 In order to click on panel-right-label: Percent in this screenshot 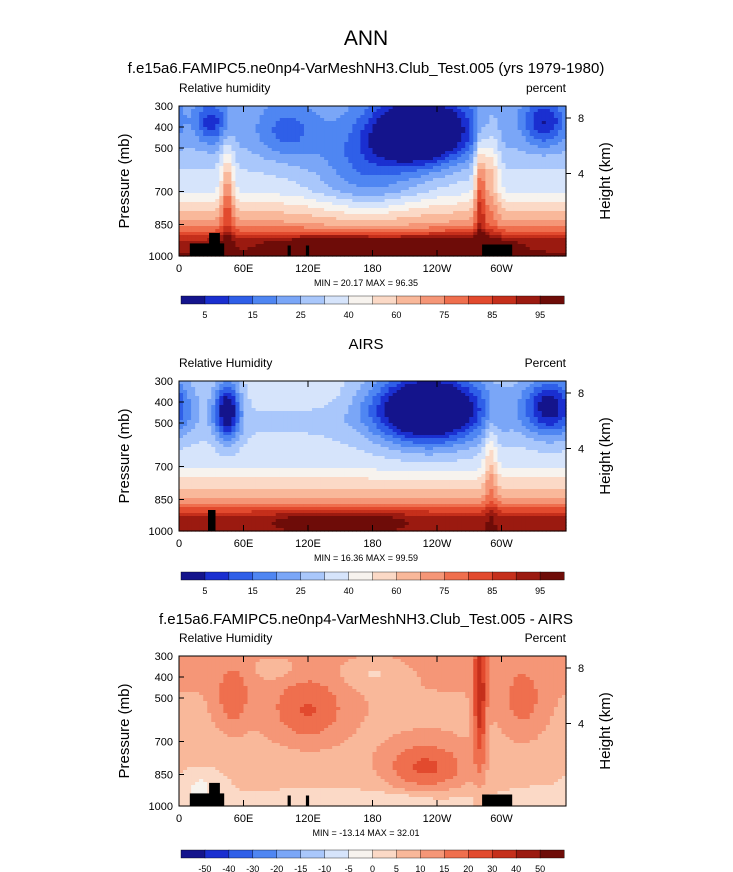, I will do `click(546, 363)`.